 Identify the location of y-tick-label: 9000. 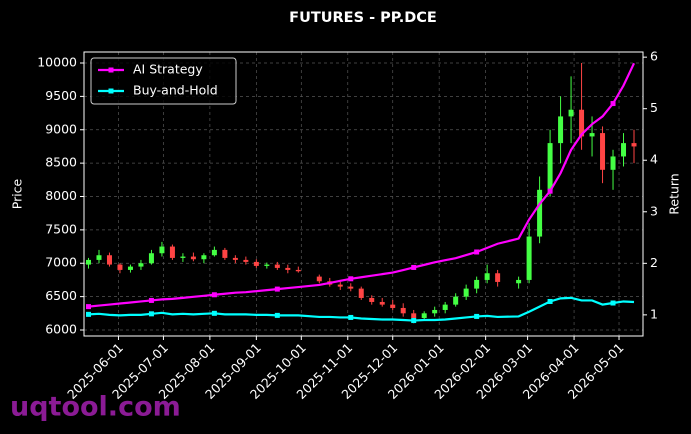
(61, 128).